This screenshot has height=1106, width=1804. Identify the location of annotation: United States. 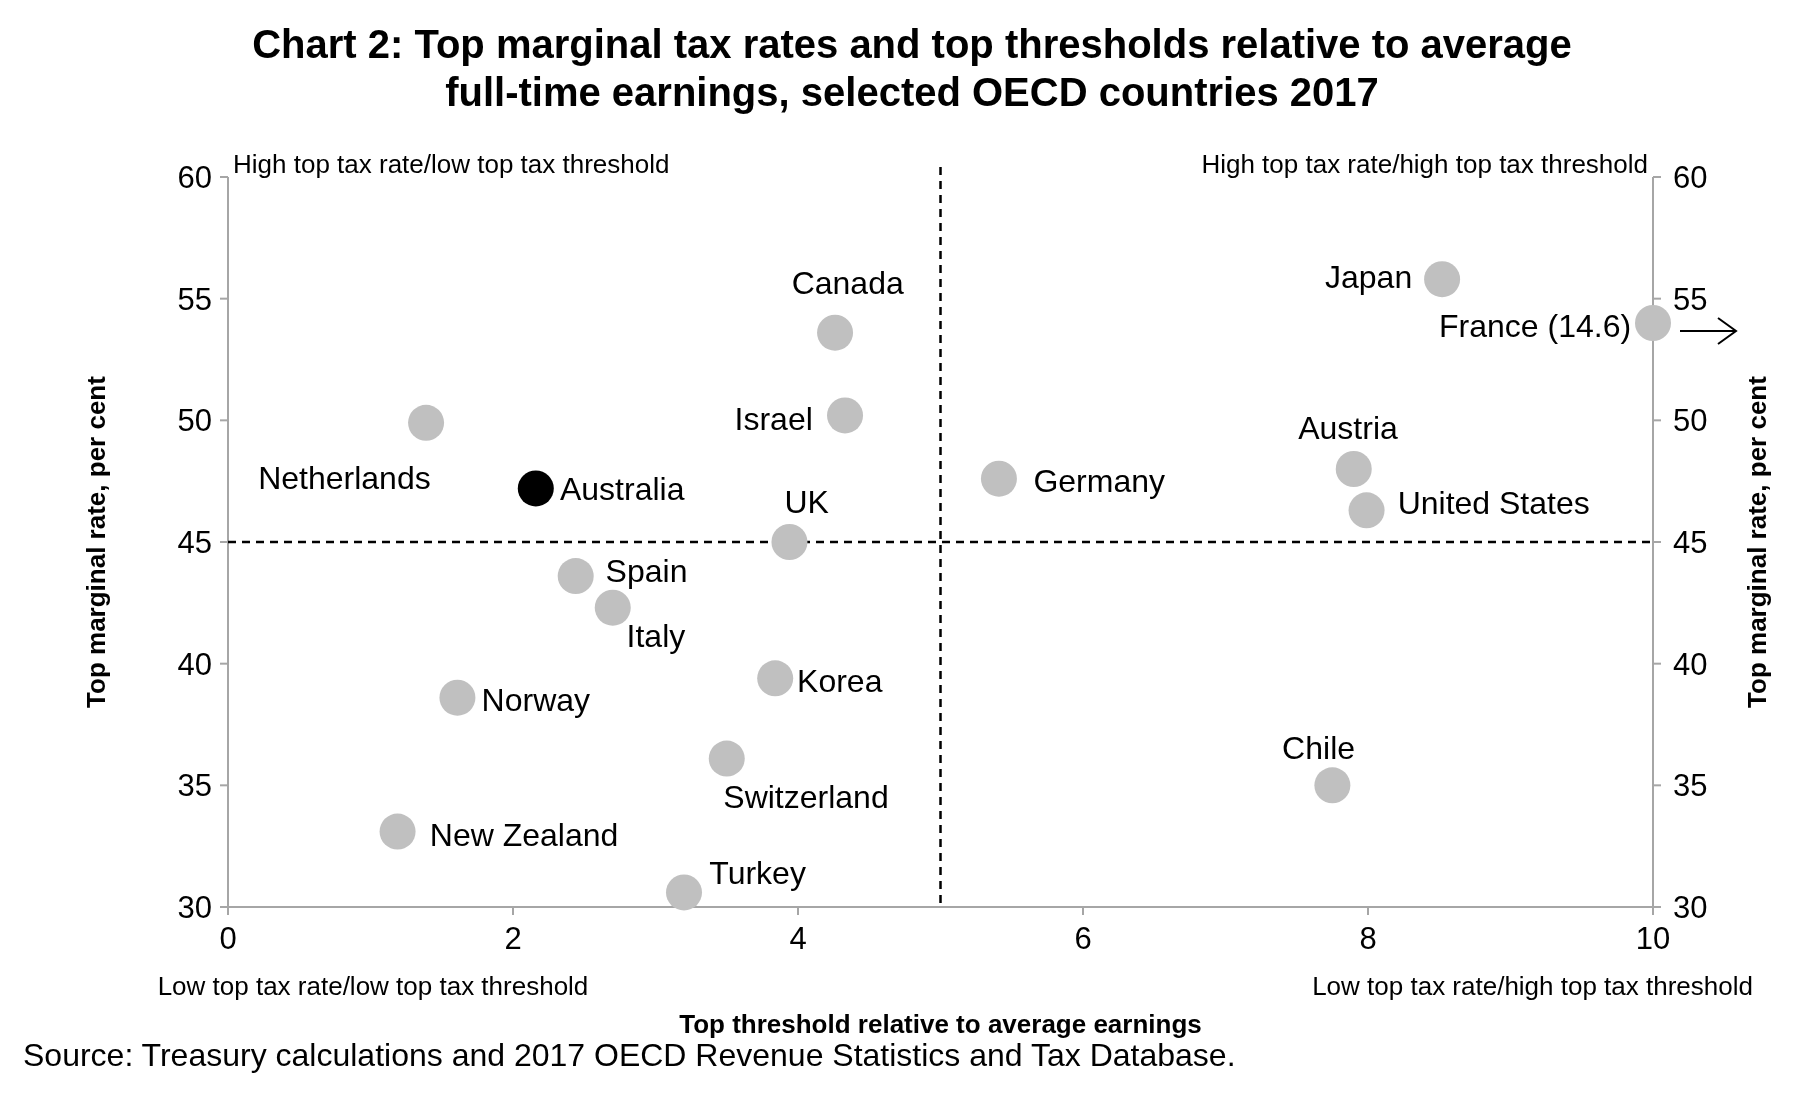
(1493, 502).